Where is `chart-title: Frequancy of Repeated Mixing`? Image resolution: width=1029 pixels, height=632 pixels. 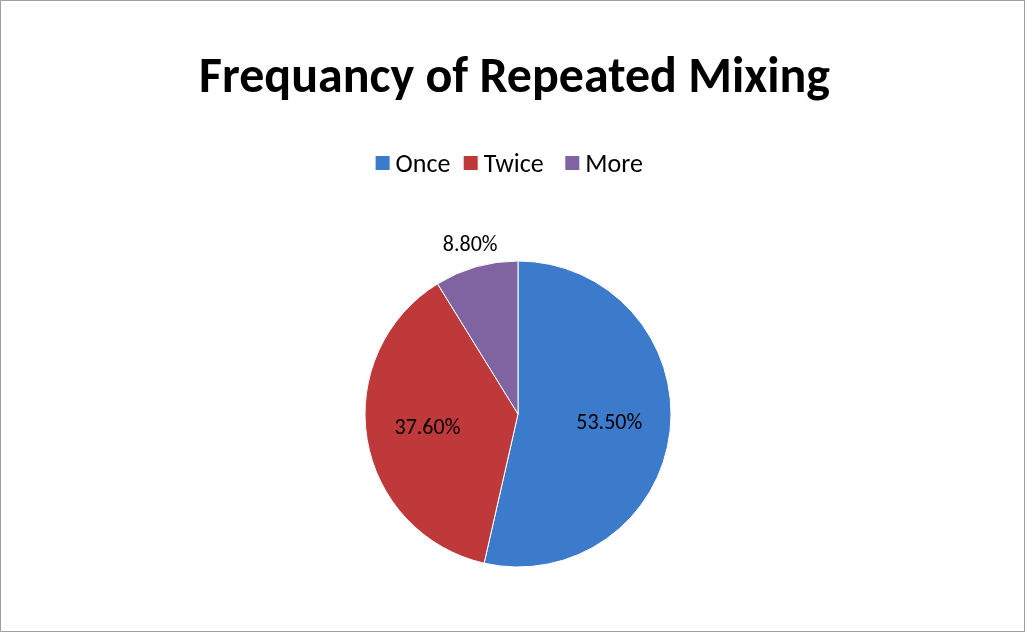 chart-title: Frequancy of Repeated Mixing is located at coordinates (514, 74).